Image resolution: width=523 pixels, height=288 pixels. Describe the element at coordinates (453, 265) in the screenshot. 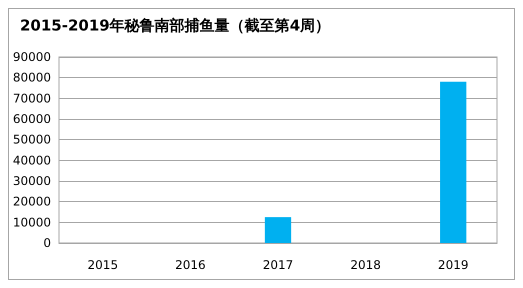

I see `x-tick-label: 2019` at that location.